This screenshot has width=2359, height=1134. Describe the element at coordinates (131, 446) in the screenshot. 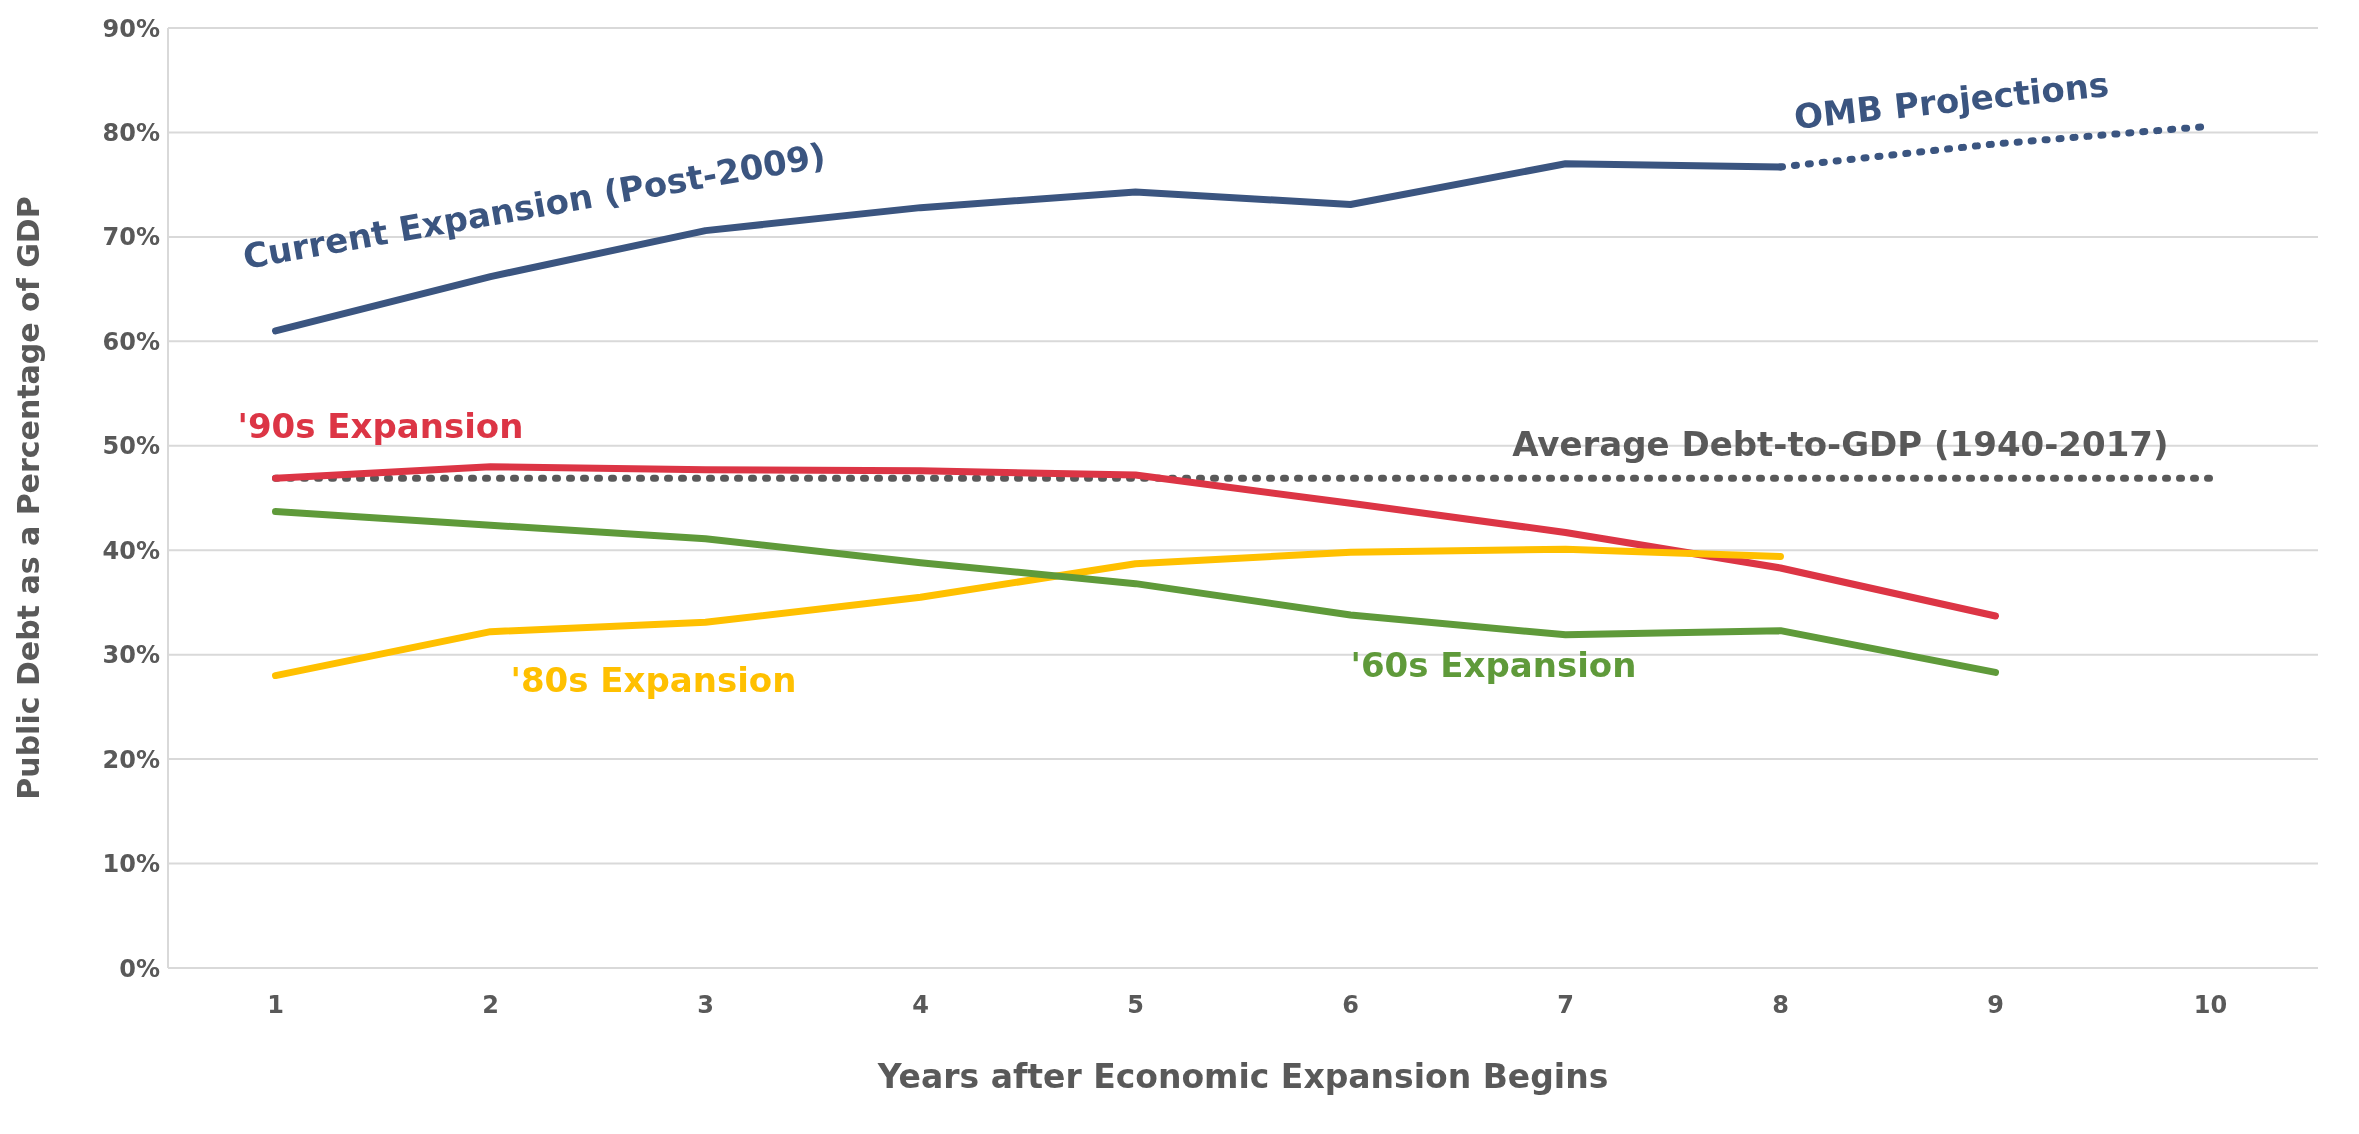

I see `y-tick-label: 50%` at that location.